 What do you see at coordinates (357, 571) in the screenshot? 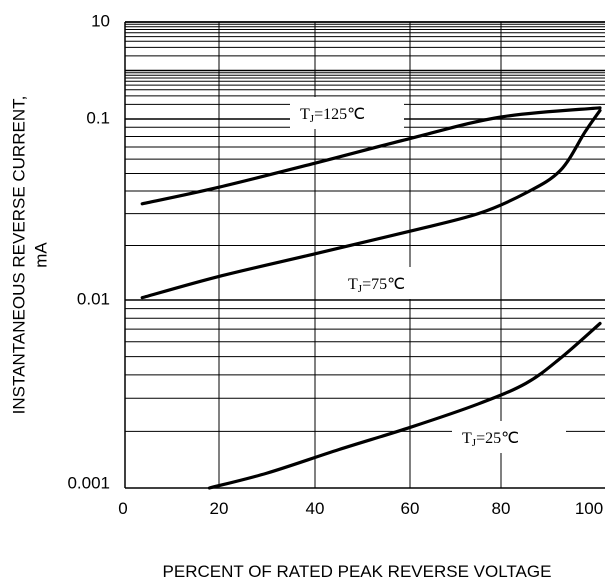
I see `x-axis-label: PERCENT OF RATED PEAK REVERSE VOLTAGE` at bounding box center [357, 571].